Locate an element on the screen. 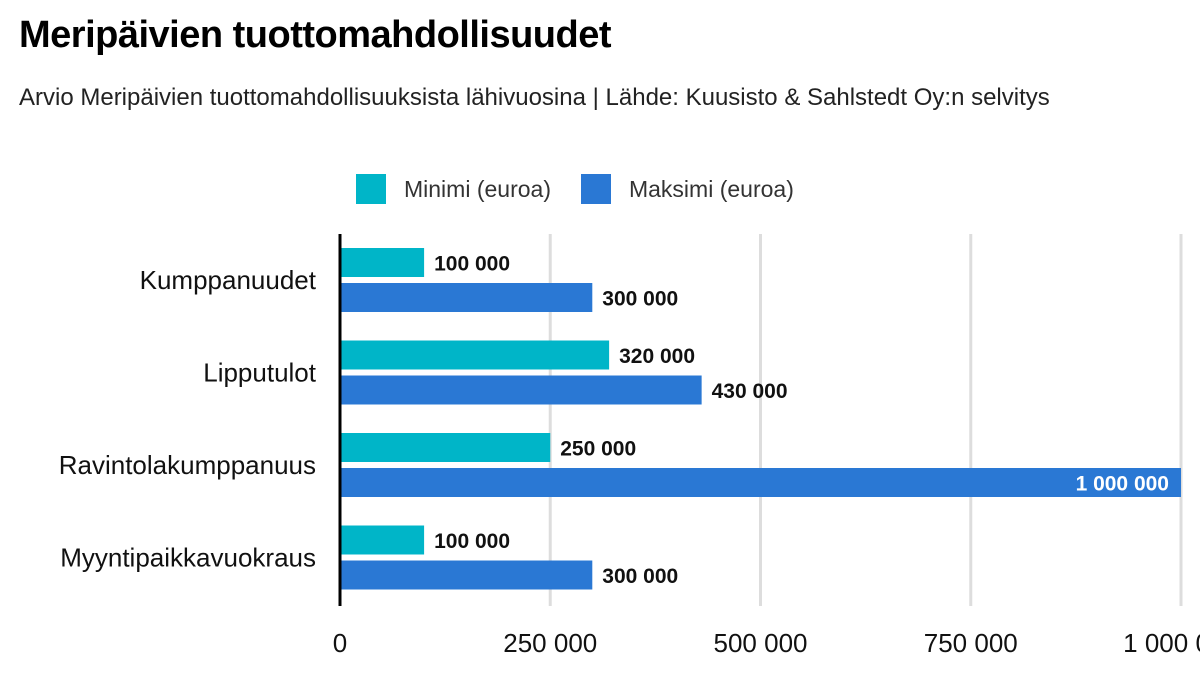 This screenshot has height=675, width=1200. x-tick-label: 1 000 000 is located at coordinates (1161, 643).